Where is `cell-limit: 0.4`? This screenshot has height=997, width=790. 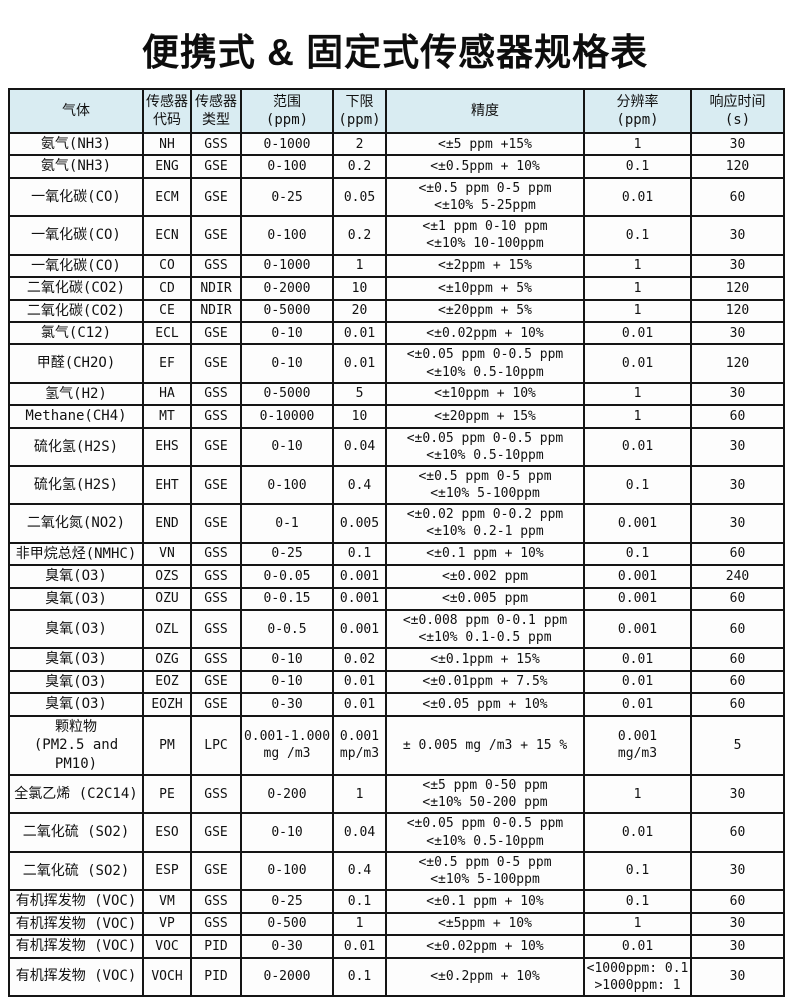 cell-limit: 0.4 is located at coordinates (359, 871).